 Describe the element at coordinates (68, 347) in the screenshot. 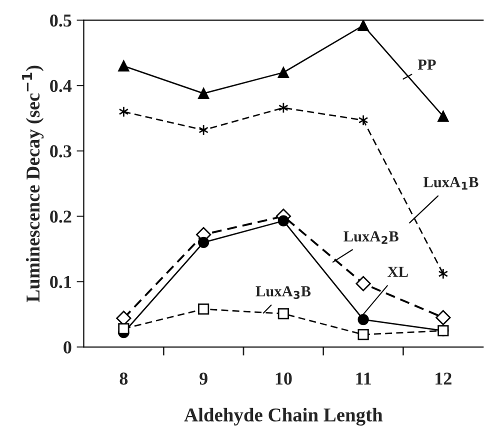

I see `y-tick-label: 0` at that location.